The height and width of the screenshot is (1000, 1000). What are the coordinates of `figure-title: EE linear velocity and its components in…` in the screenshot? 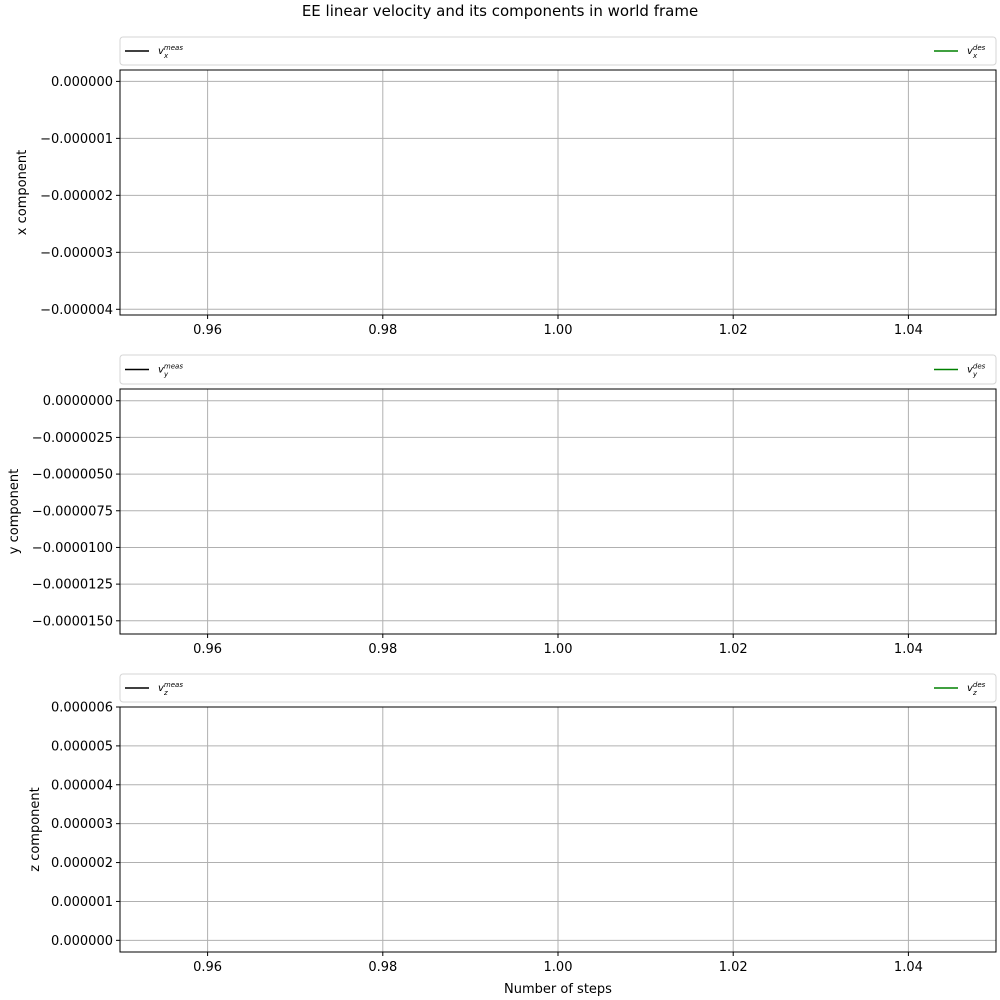 It's located at (500, 11).